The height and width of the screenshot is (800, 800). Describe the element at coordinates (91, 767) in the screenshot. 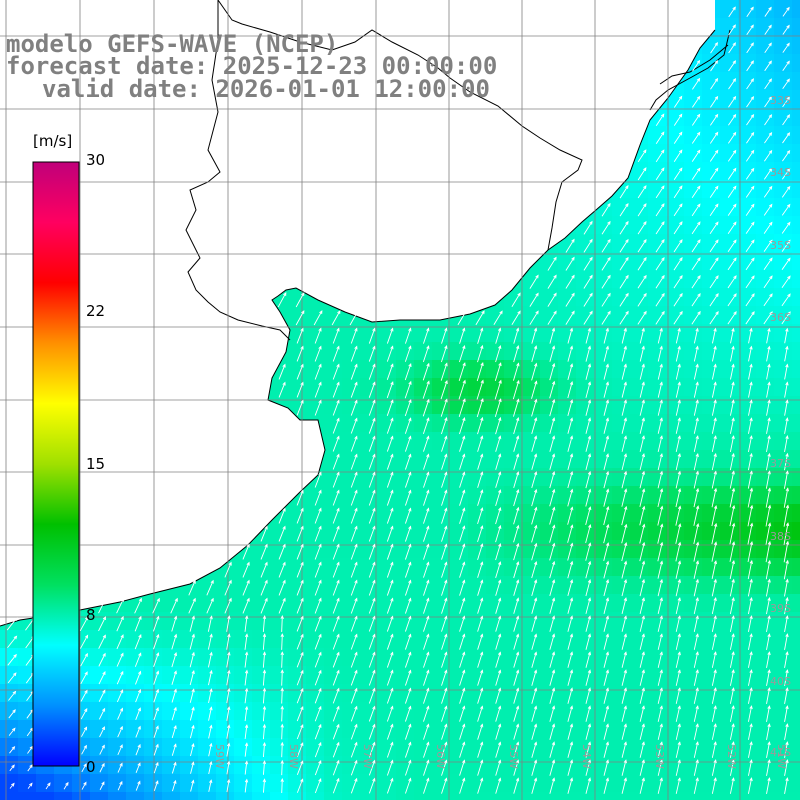

I see `colorbar-tick-0: 0` at that location.